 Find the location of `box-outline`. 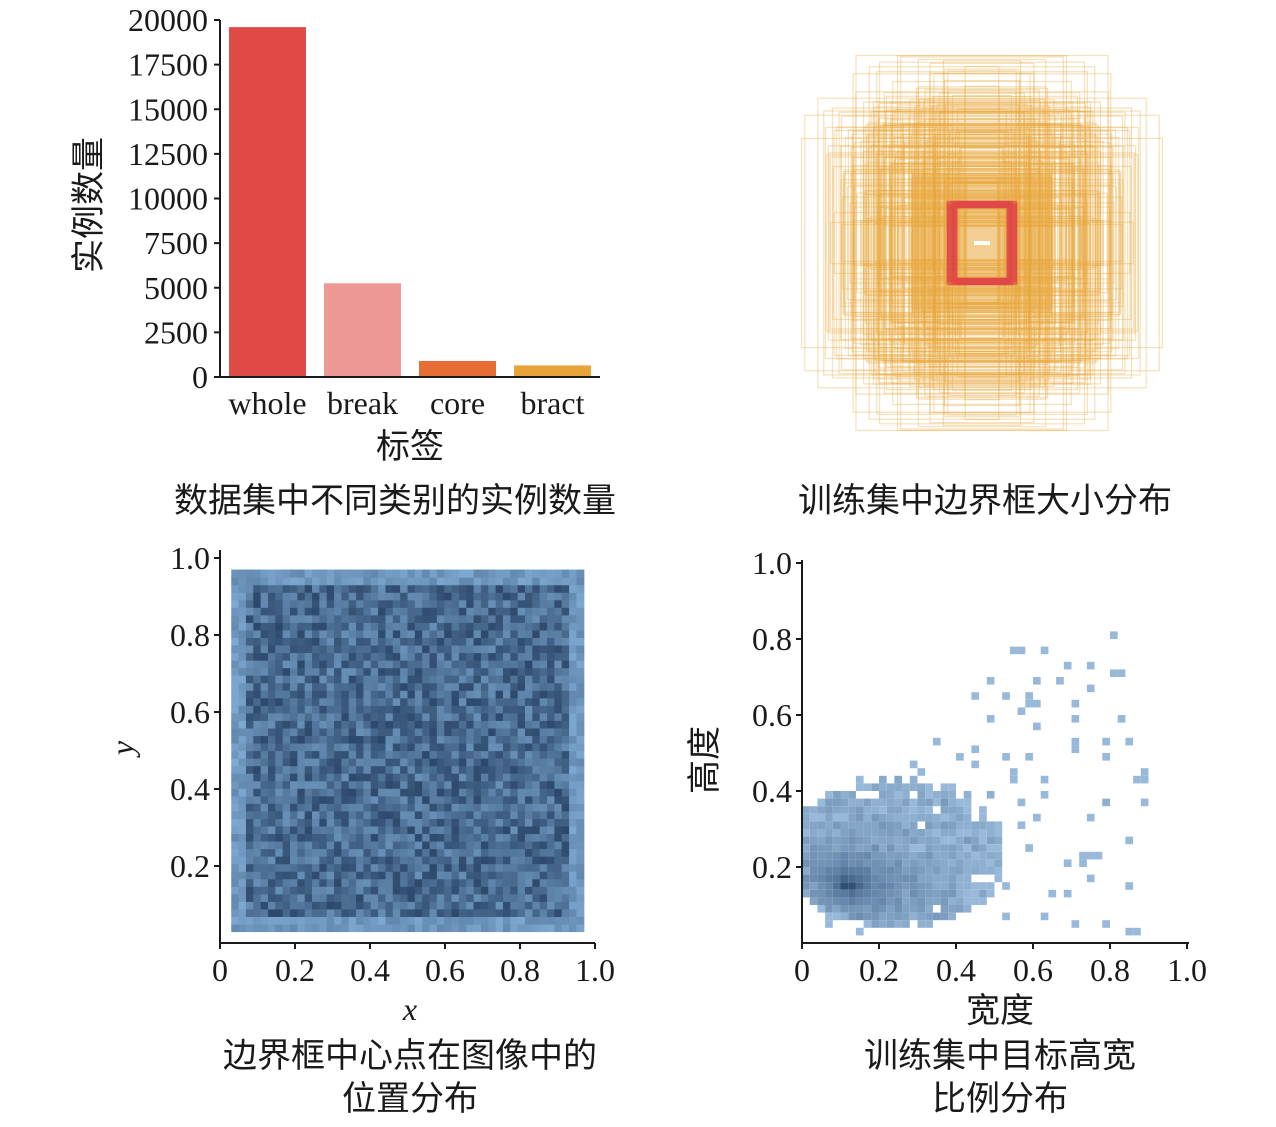

box-outline is located at coordinates (982, 243).